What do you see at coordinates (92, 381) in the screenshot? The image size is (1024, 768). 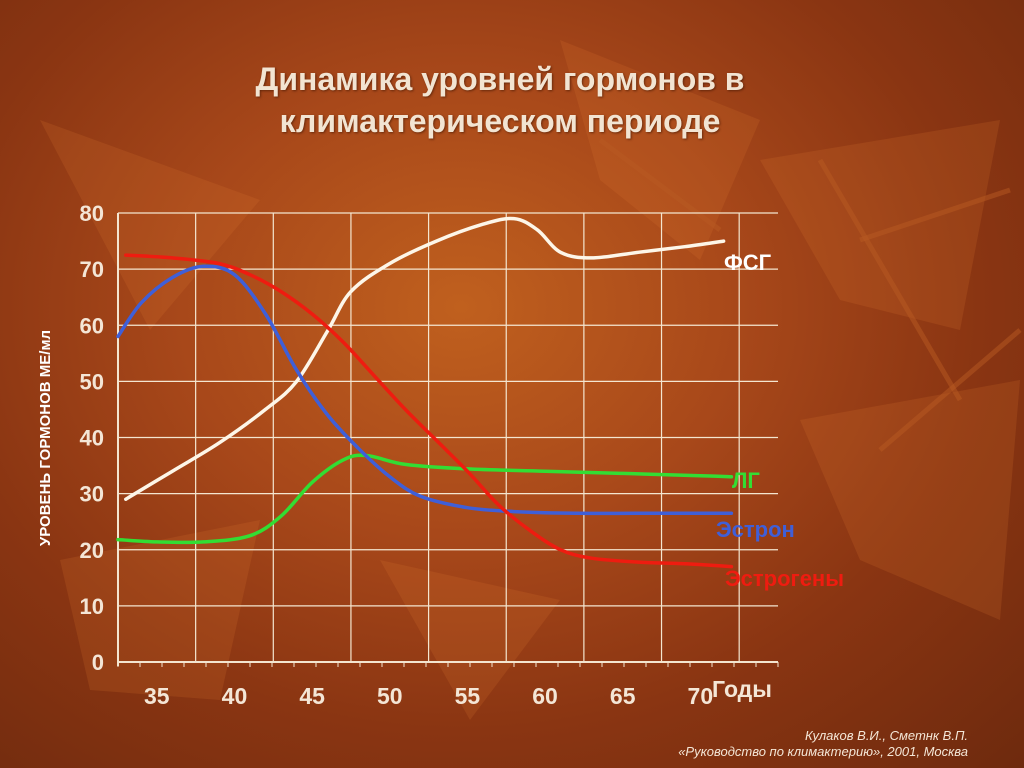 I see `y-tick-label-50: 50` at bounding box center [92, 381].